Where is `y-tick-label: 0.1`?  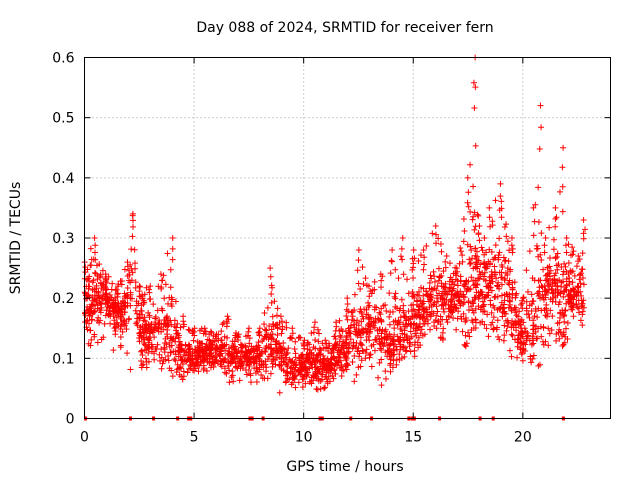
y-tick-label: 0.1 is located at coordinates (63, 359).